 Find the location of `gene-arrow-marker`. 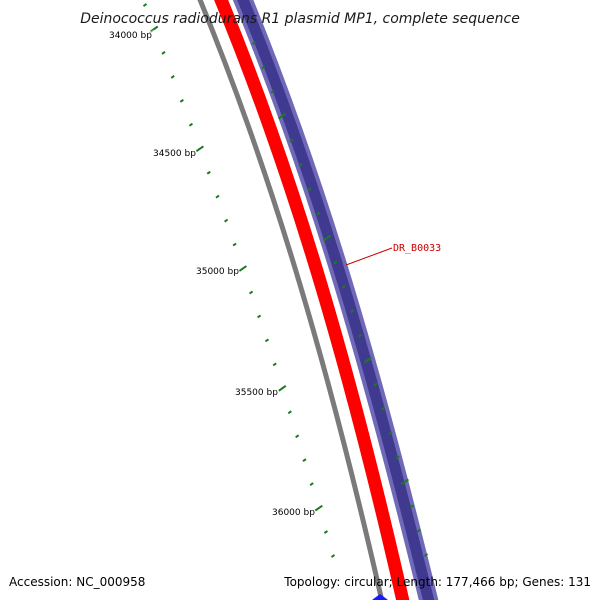

gene-arrow-marker is located at coordinates (380, 597).